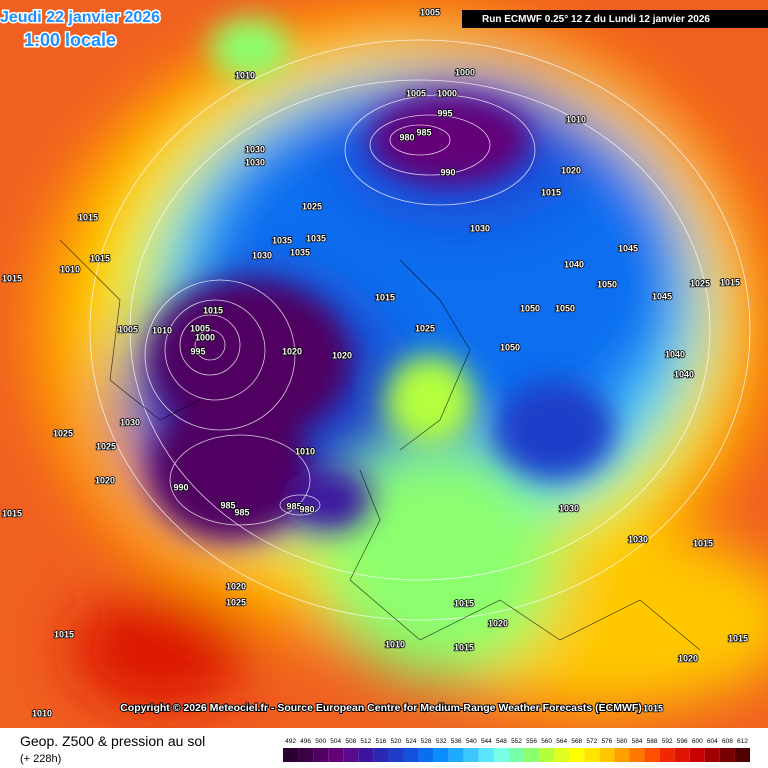  I want to click on colorbar-label: 548, so click(501, 741).